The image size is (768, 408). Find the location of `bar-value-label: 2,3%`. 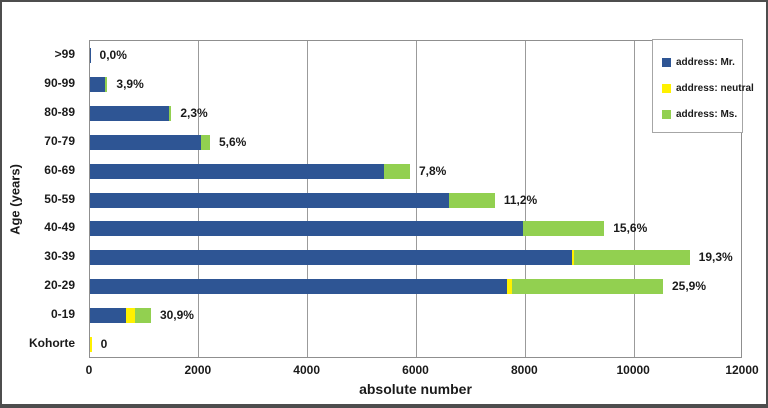

bar-value-label: 2,3% is located at coordinates (194, 112).